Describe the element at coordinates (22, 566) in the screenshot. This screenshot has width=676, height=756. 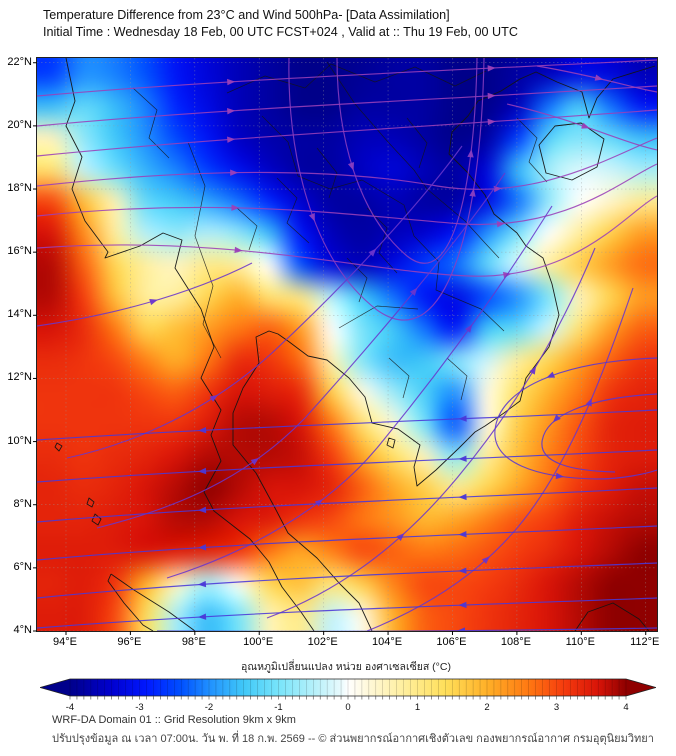
I see `y-tick-label: 6°N` at that location.